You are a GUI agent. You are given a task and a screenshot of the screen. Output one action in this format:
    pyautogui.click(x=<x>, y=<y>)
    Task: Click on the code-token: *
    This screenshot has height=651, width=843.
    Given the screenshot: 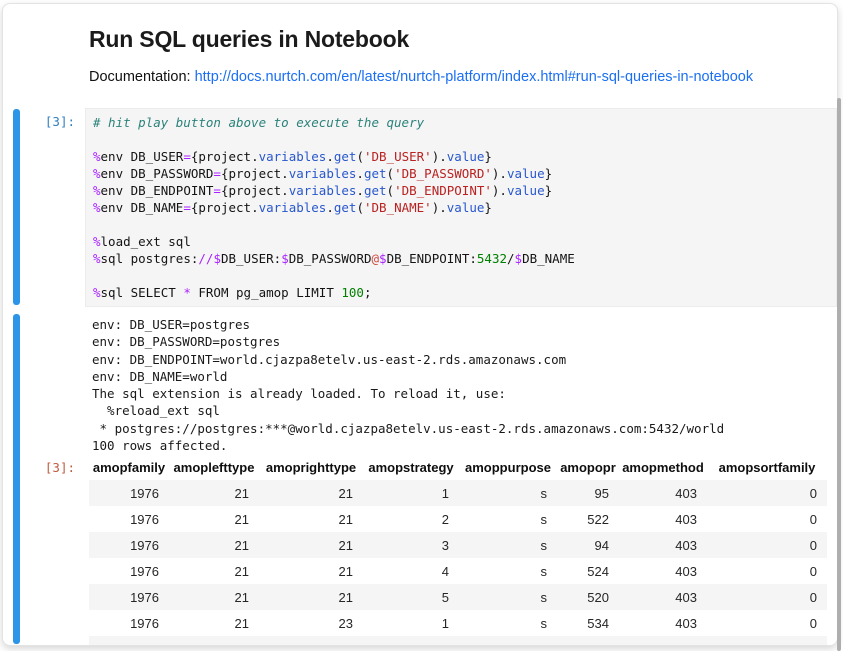 What is the action you would take?
    pyautogui.click(x=187, y=292)
    